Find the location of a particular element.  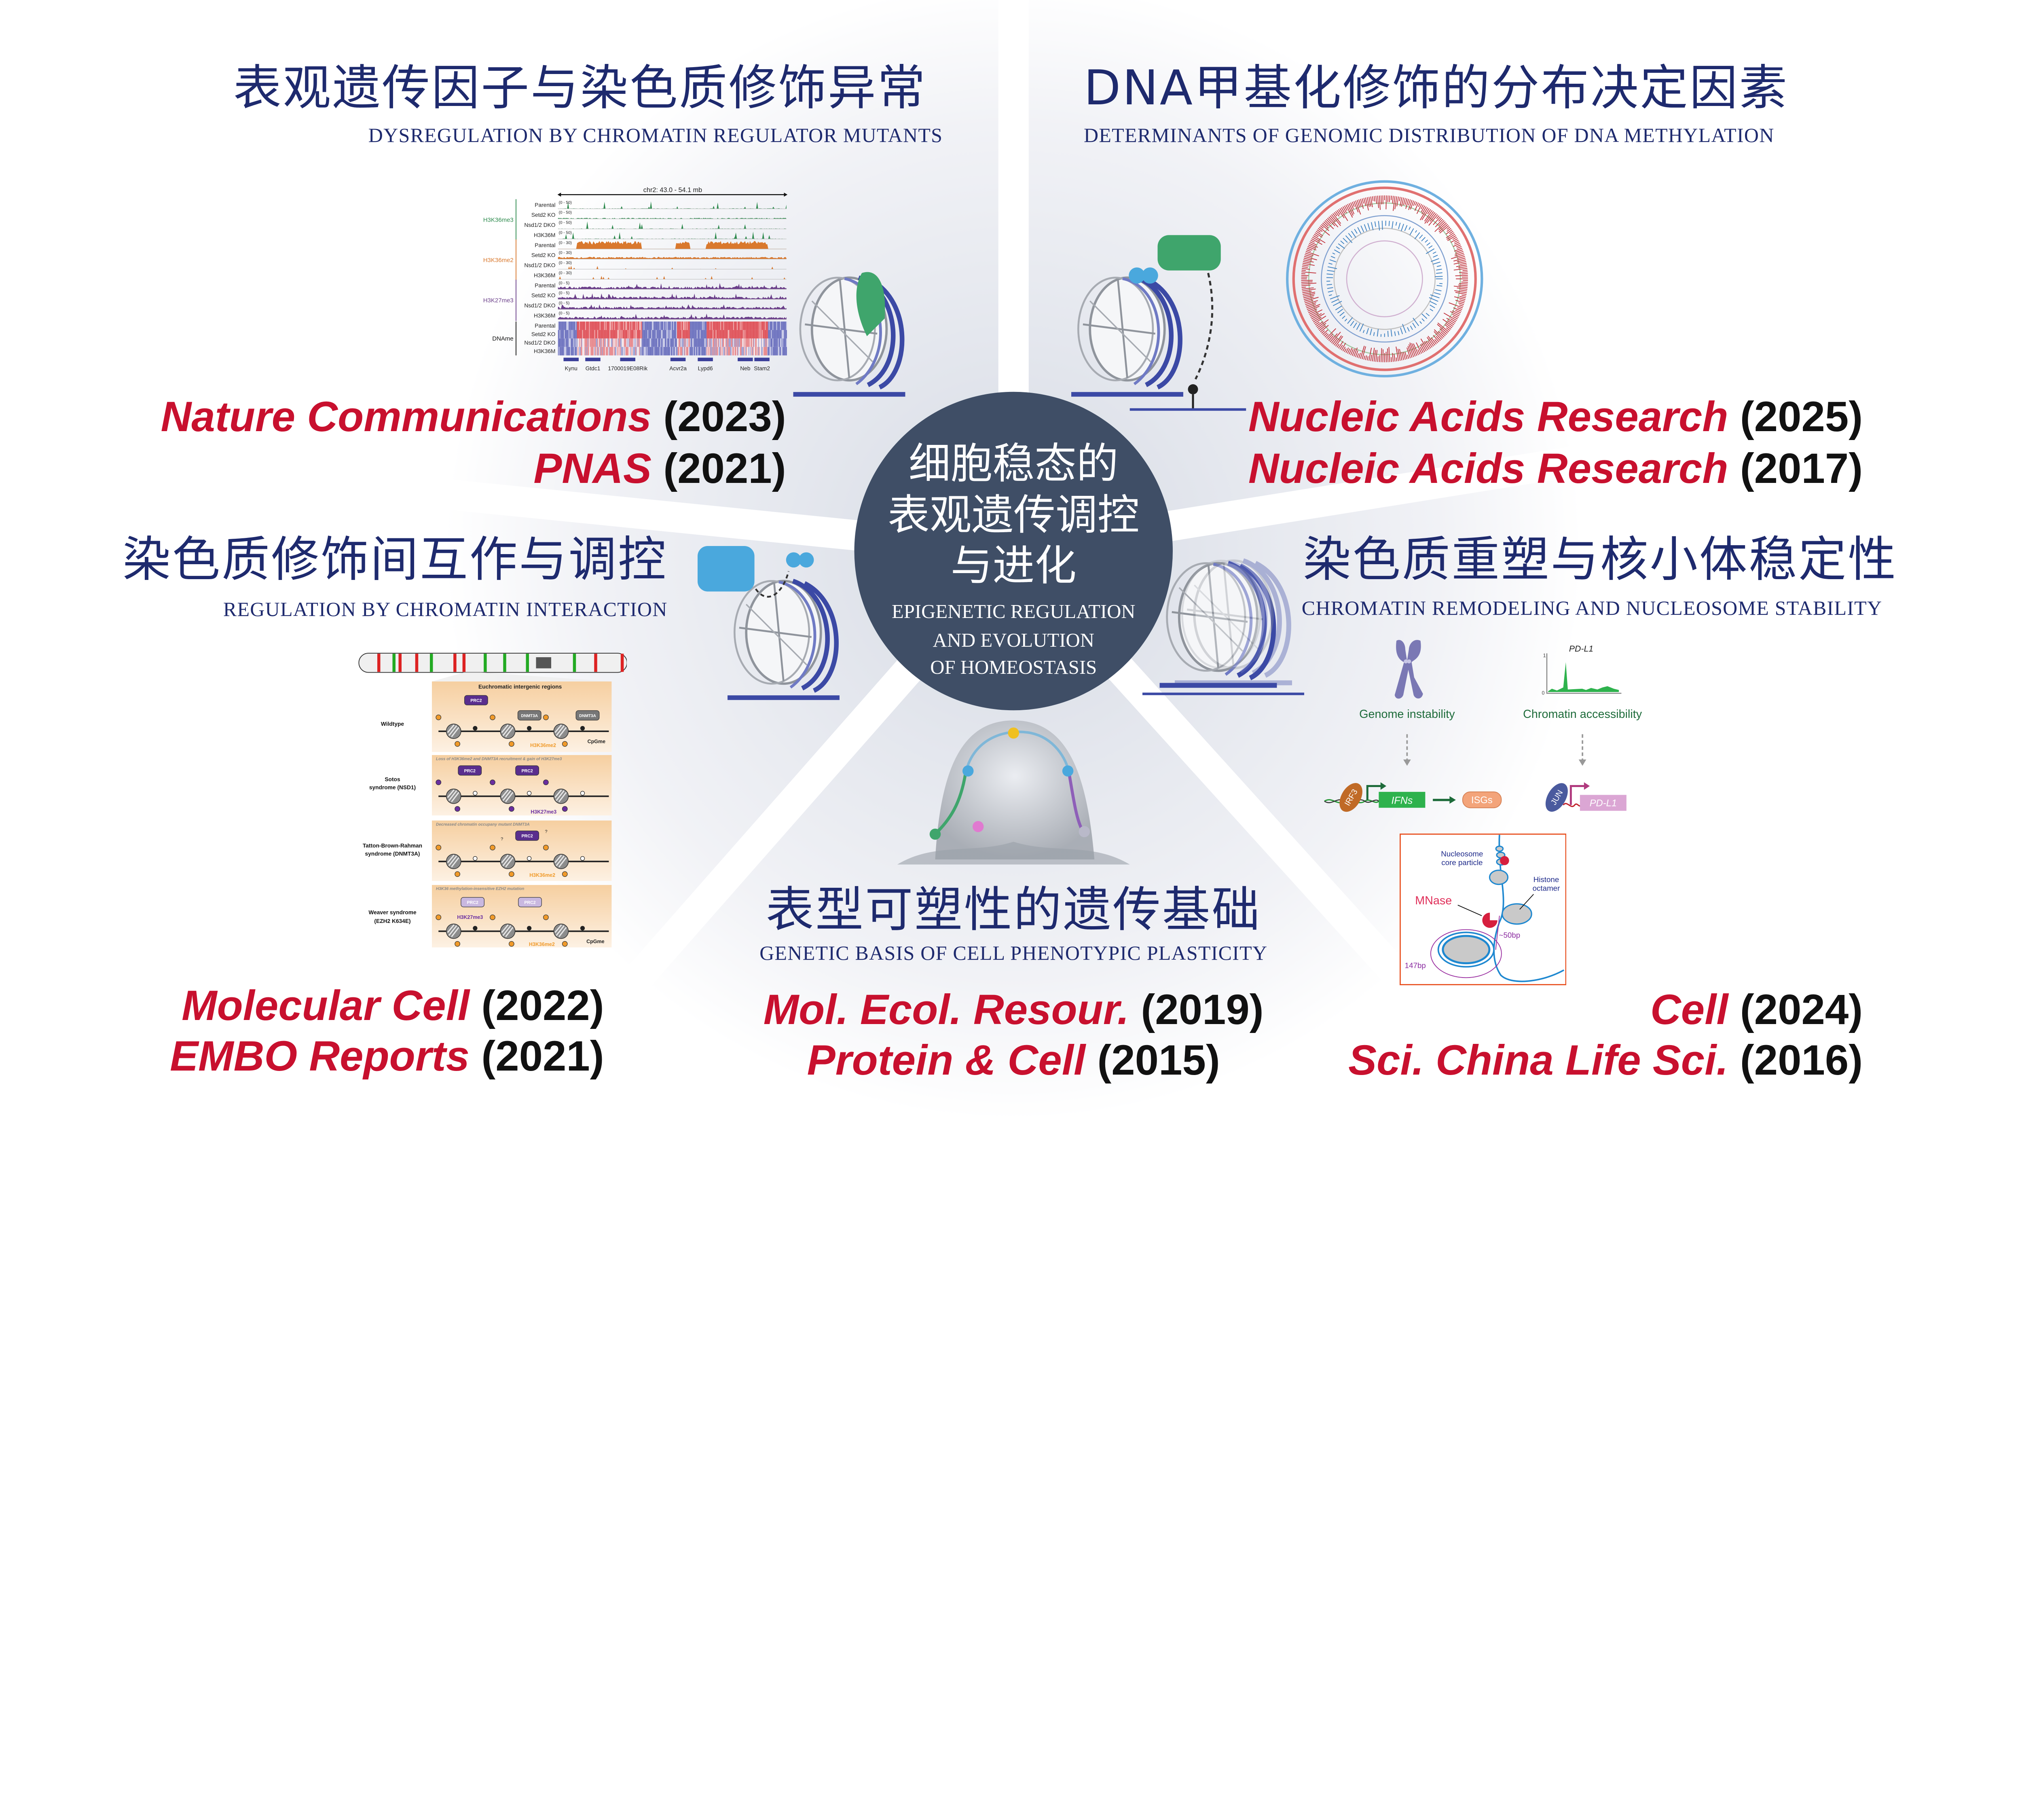

nucleosome-small is located at coordinates (1498, 877).